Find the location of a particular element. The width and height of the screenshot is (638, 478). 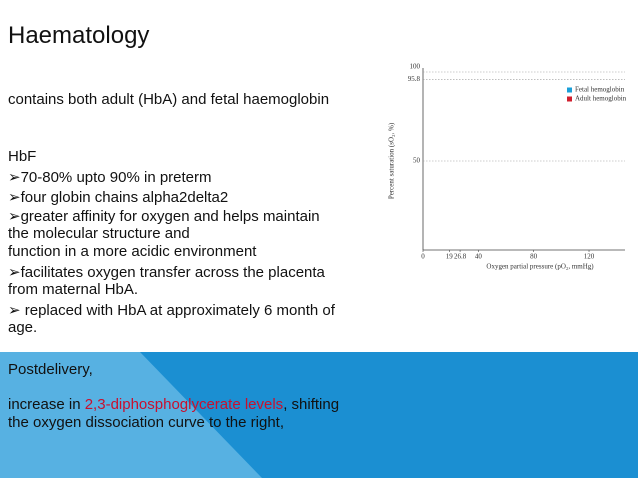

text-line: HbF is located at coordinates (22, 156).